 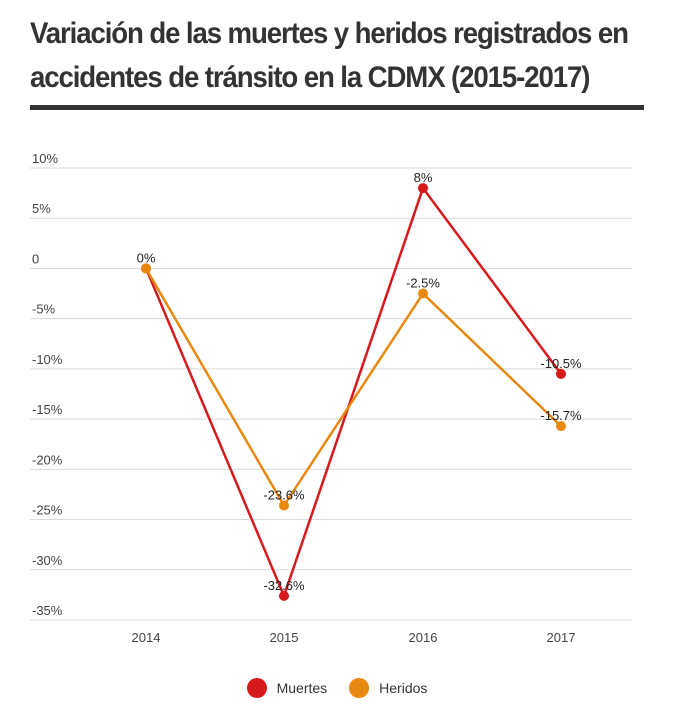 What do you see at coordinates (146, 637) in the screenshot?
I see `x-tick-label: 2014` at bounding box center [146, 637].